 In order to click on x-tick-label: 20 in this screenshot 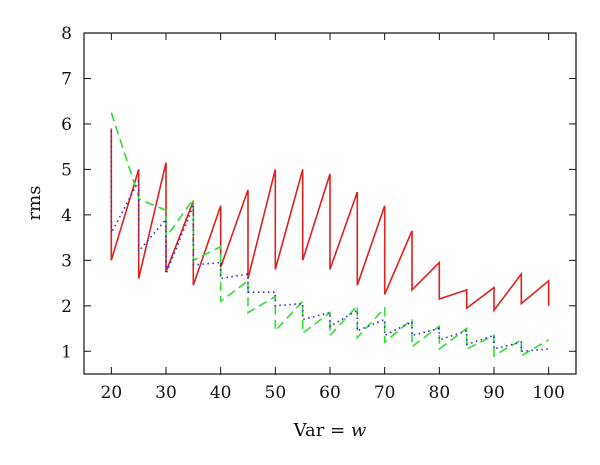, I will do `click(112, 393)`.